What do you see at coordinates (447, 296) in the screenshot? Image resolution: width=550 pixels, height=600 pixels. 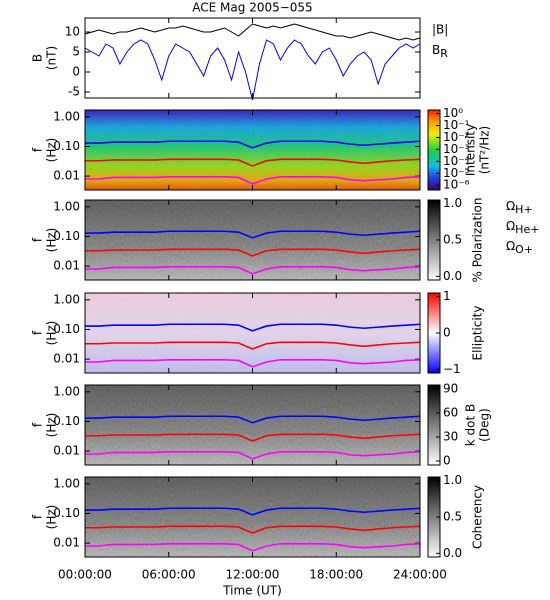 I see `colorbar-tick-label: 1` at bounding box center [447, 296].